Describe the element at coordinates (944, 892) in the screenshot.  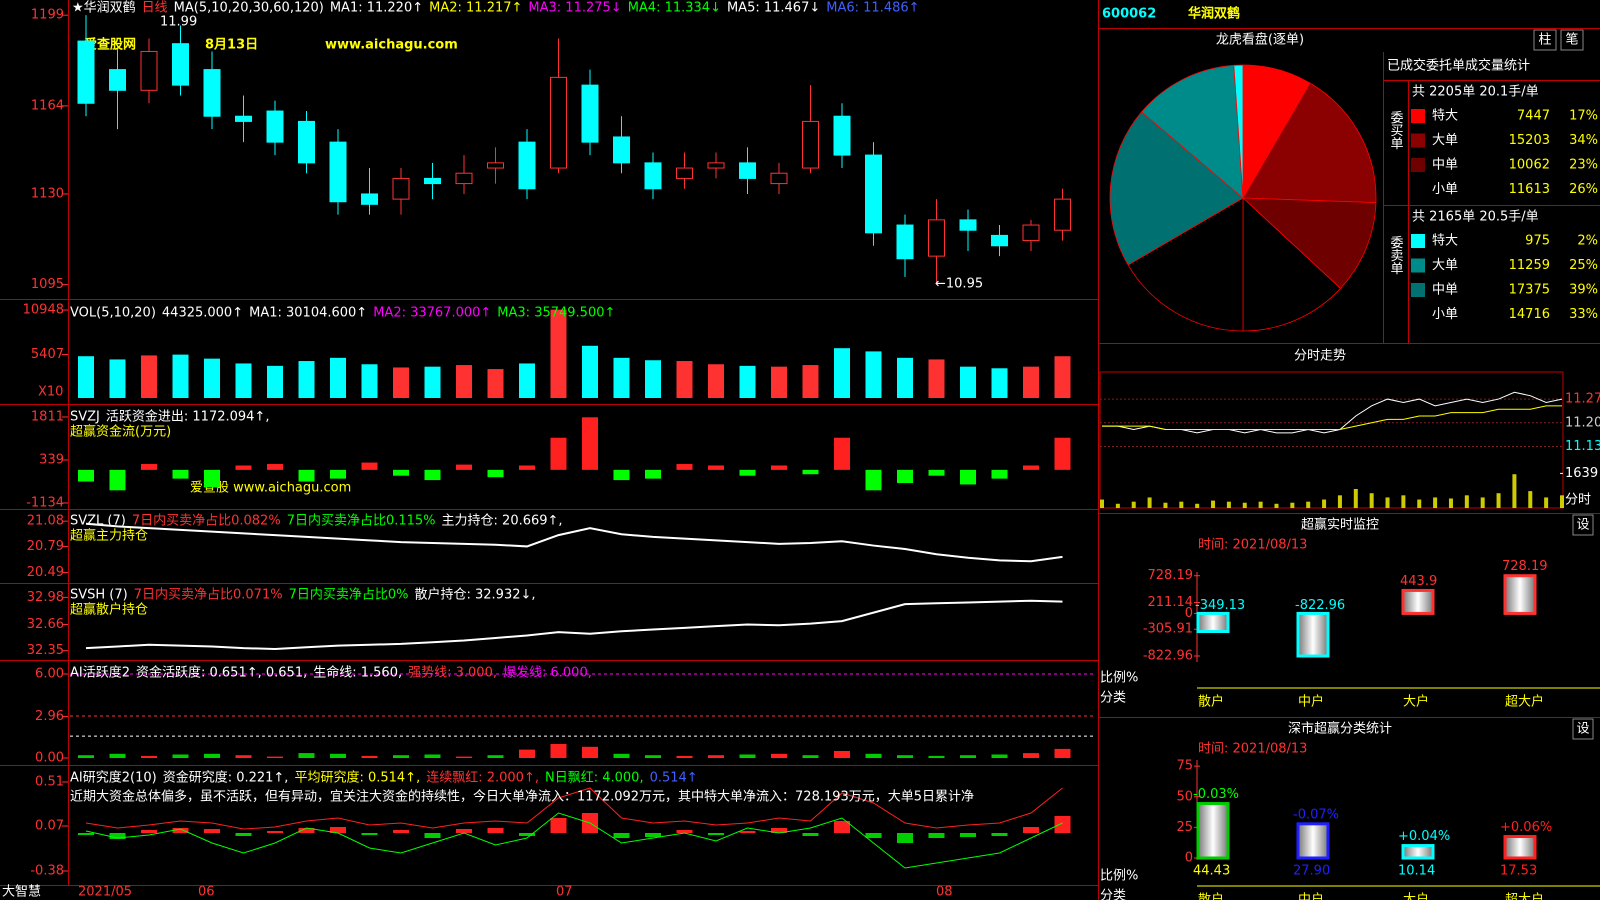
I see `date-label: 08` at that location.